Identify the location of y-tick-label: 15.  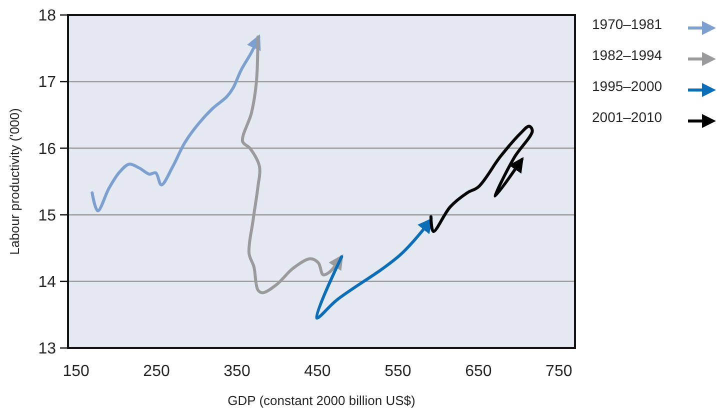
(47, 215).